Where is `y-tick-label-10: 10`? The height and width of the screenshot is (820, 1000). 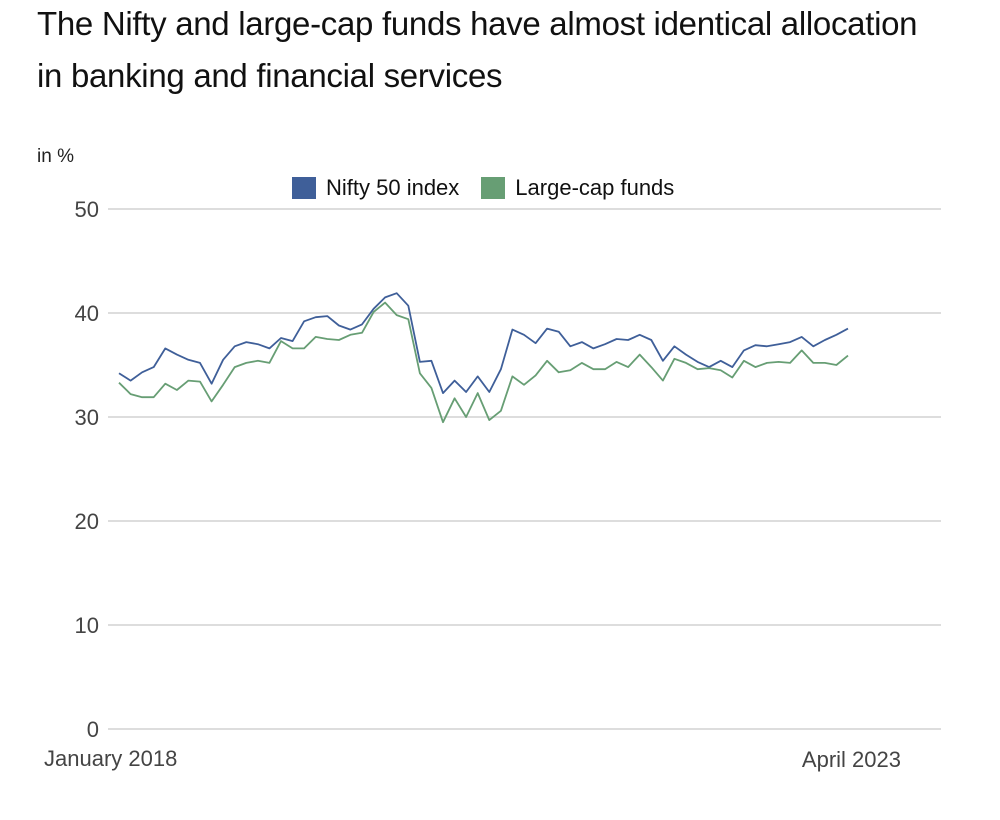 y-tick-label-10: 10 is located at coordinates (87, 625).